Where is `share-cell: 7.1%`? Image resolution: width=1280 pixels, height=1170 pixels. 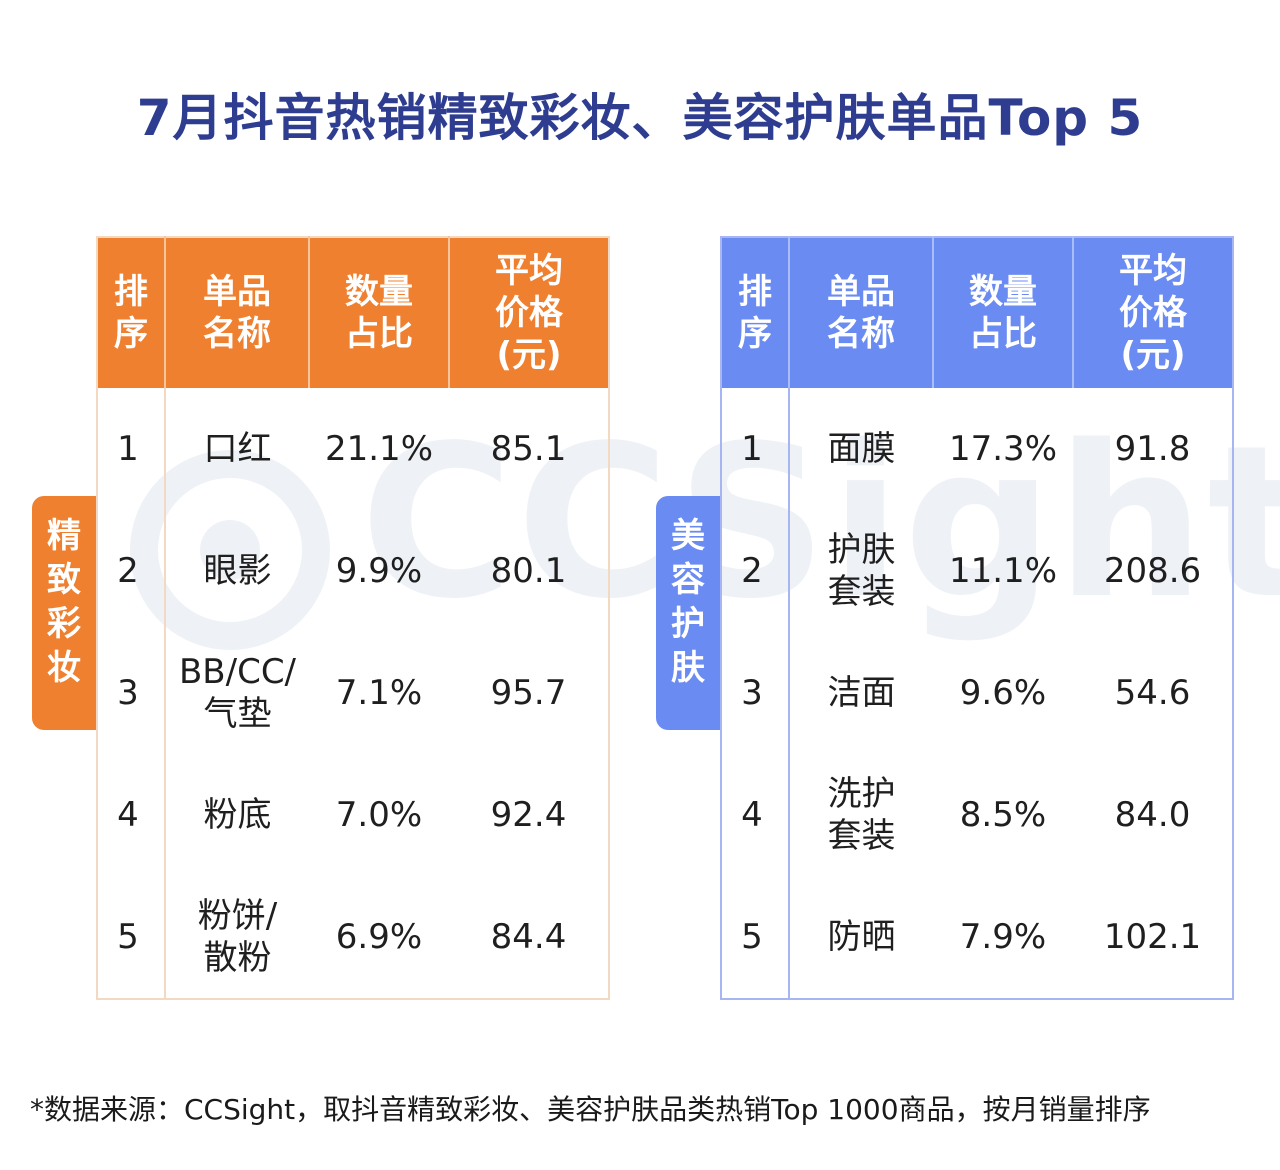
share-cell: 7.1% is located at coordinates (379, 693).